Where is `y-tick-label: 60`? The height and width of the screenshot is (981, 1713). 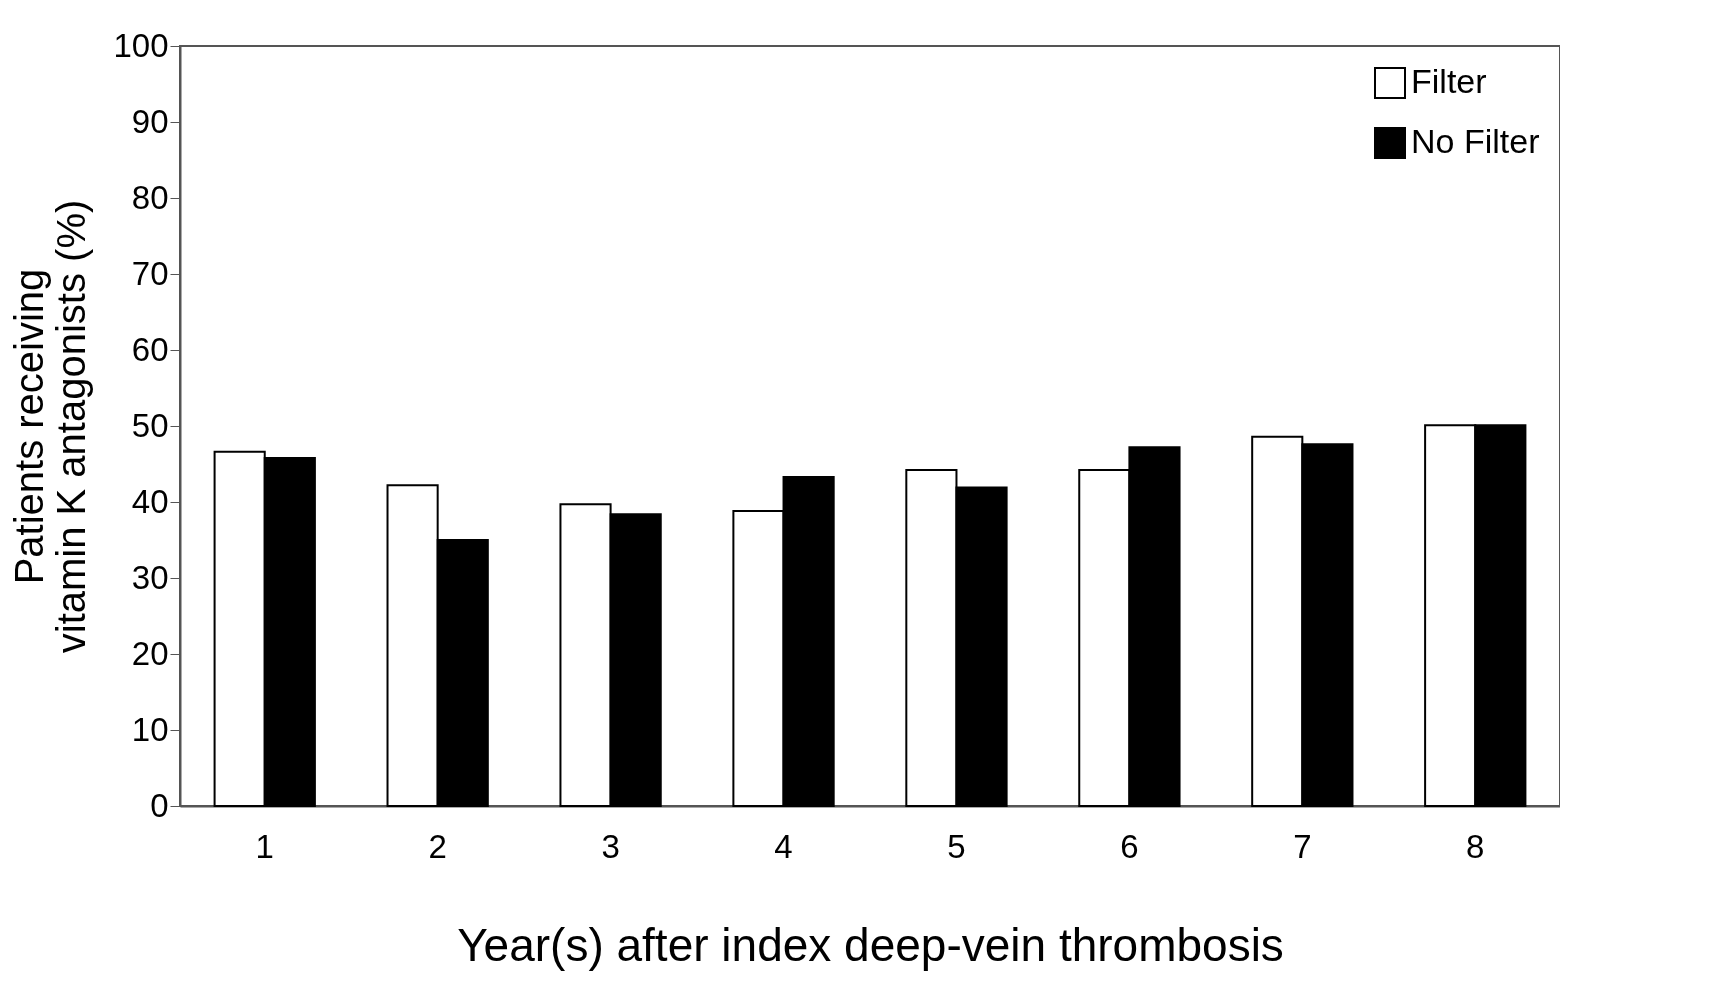 y-tick-label: 60 is located at coordinates (150, 349).